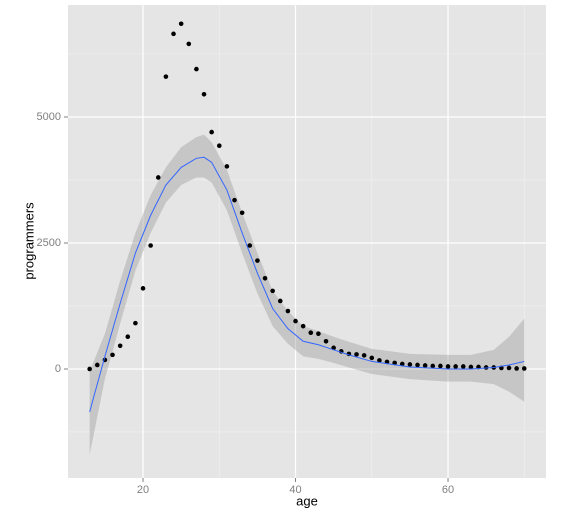  I want to click on y-tick-label: 0, so click(58, 369).